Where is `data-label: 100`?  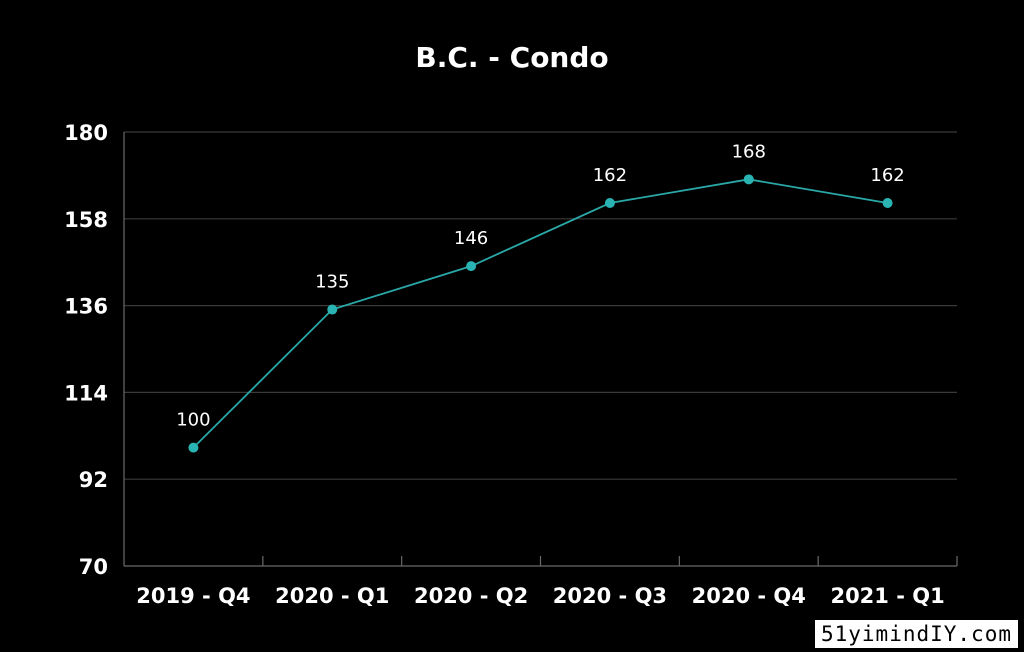
data-label: 100 is located at coordinates (193, 420).